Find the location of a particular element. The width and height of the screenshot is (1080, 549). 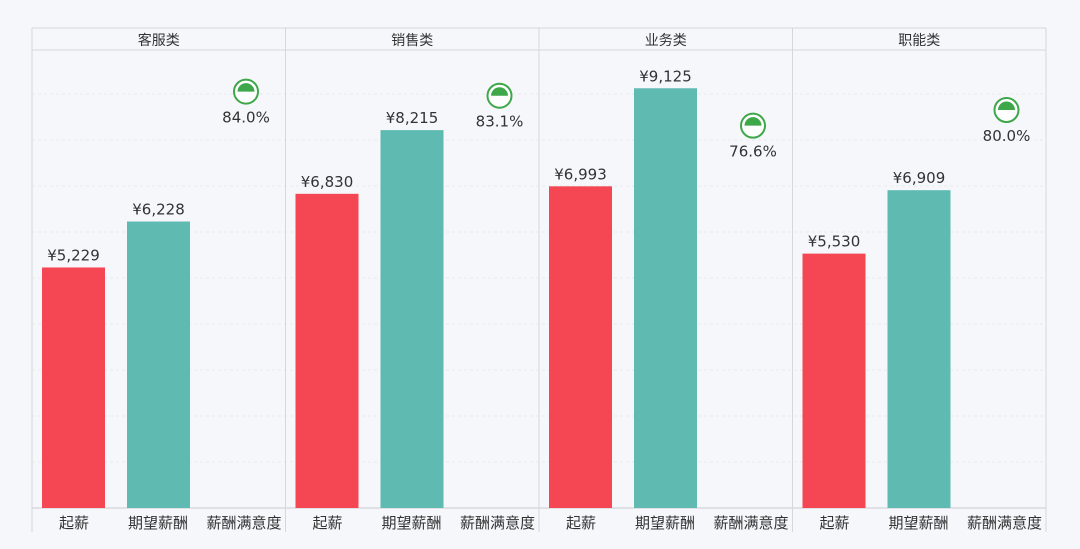

group-headers: 客服类 销售类 业务类 职能类 is located at coordinates (539, 40).